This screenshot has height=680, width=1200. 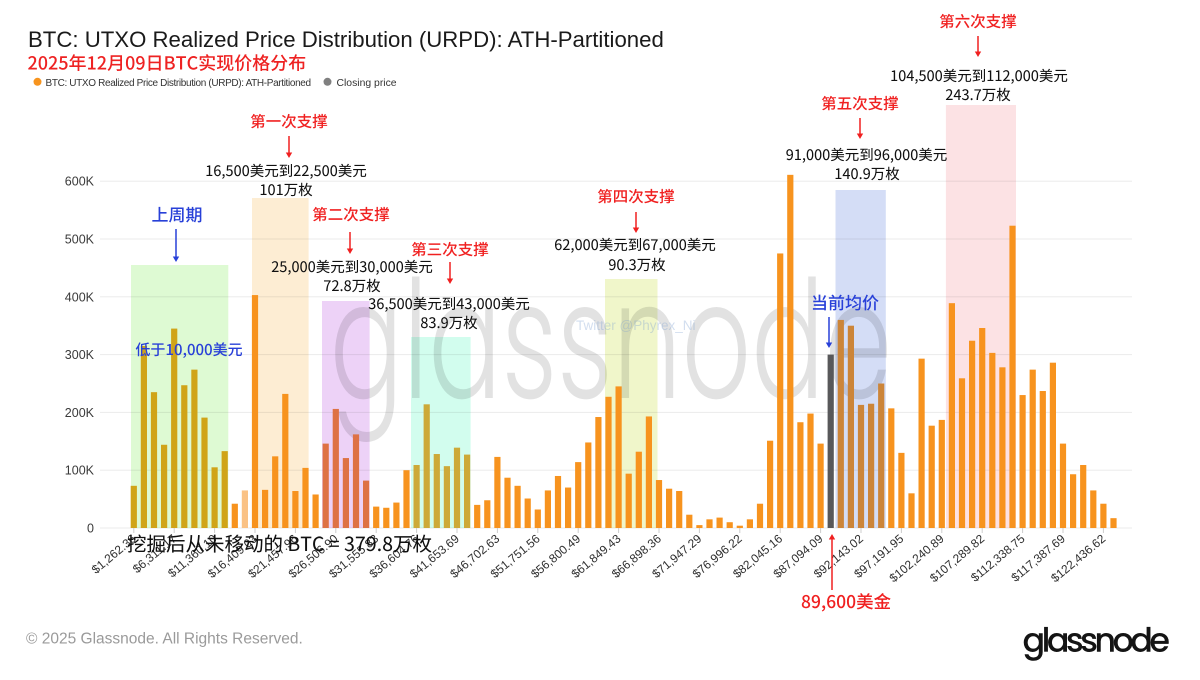 I want to click on svg-text: Twitter @Phyrex_Ni, so click(x=635, y=325).